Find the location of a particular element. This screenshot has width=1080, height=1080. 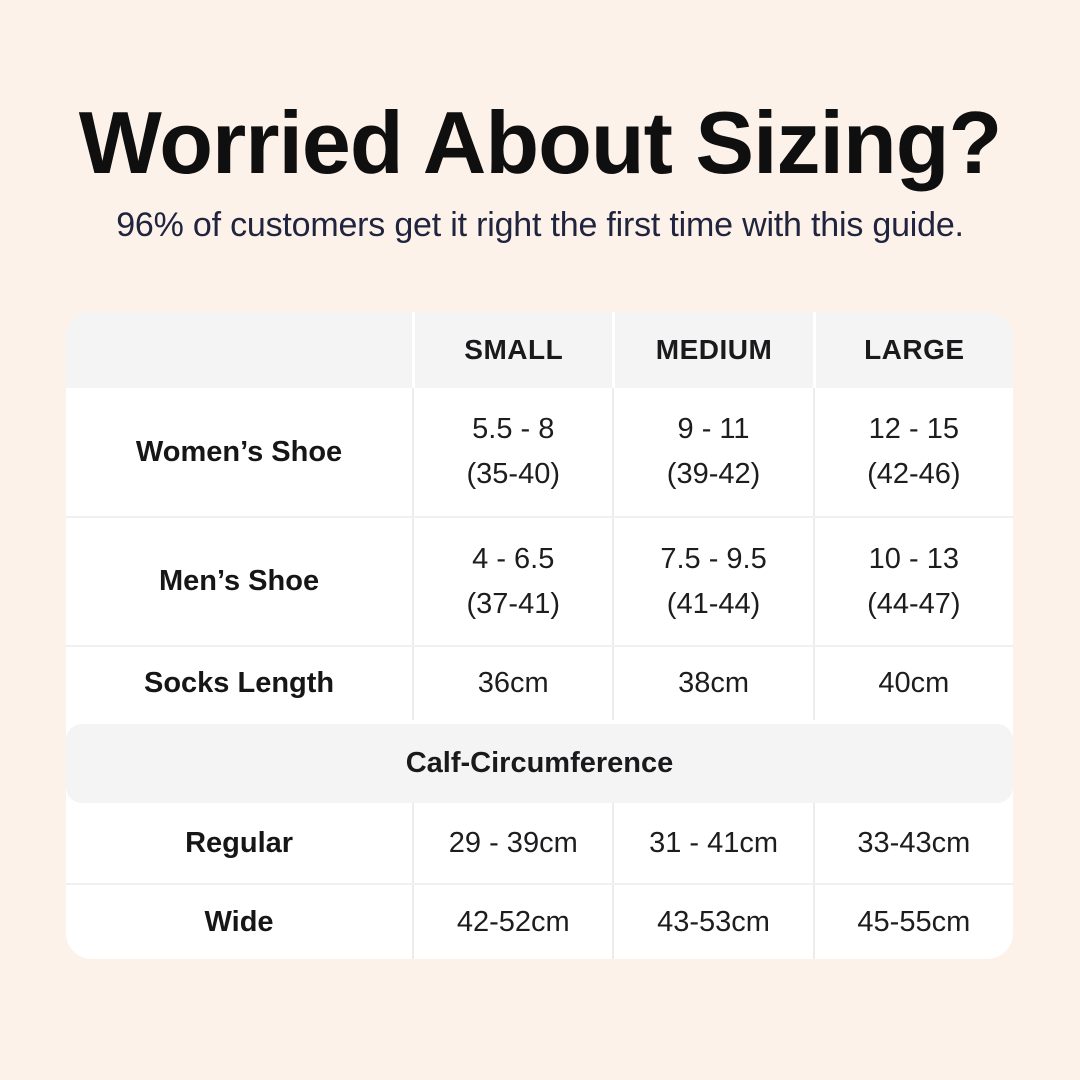

column-header-small: SMALL is located at coordinates (514, 349).